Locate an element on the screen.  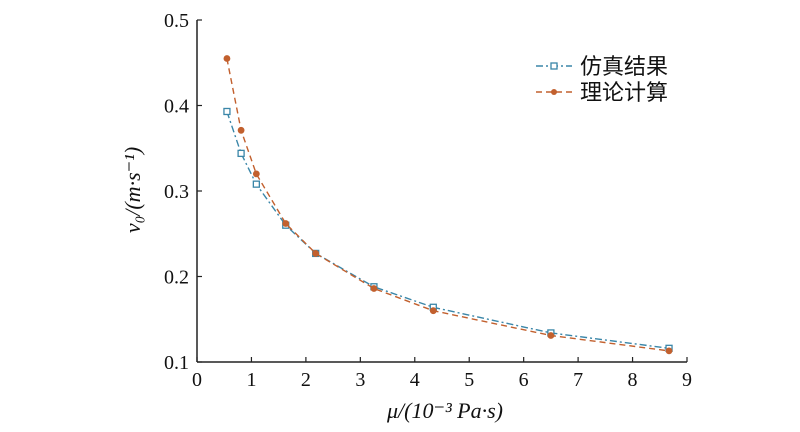
legend-label: 理论计算 is located at coordinates (624, 93).